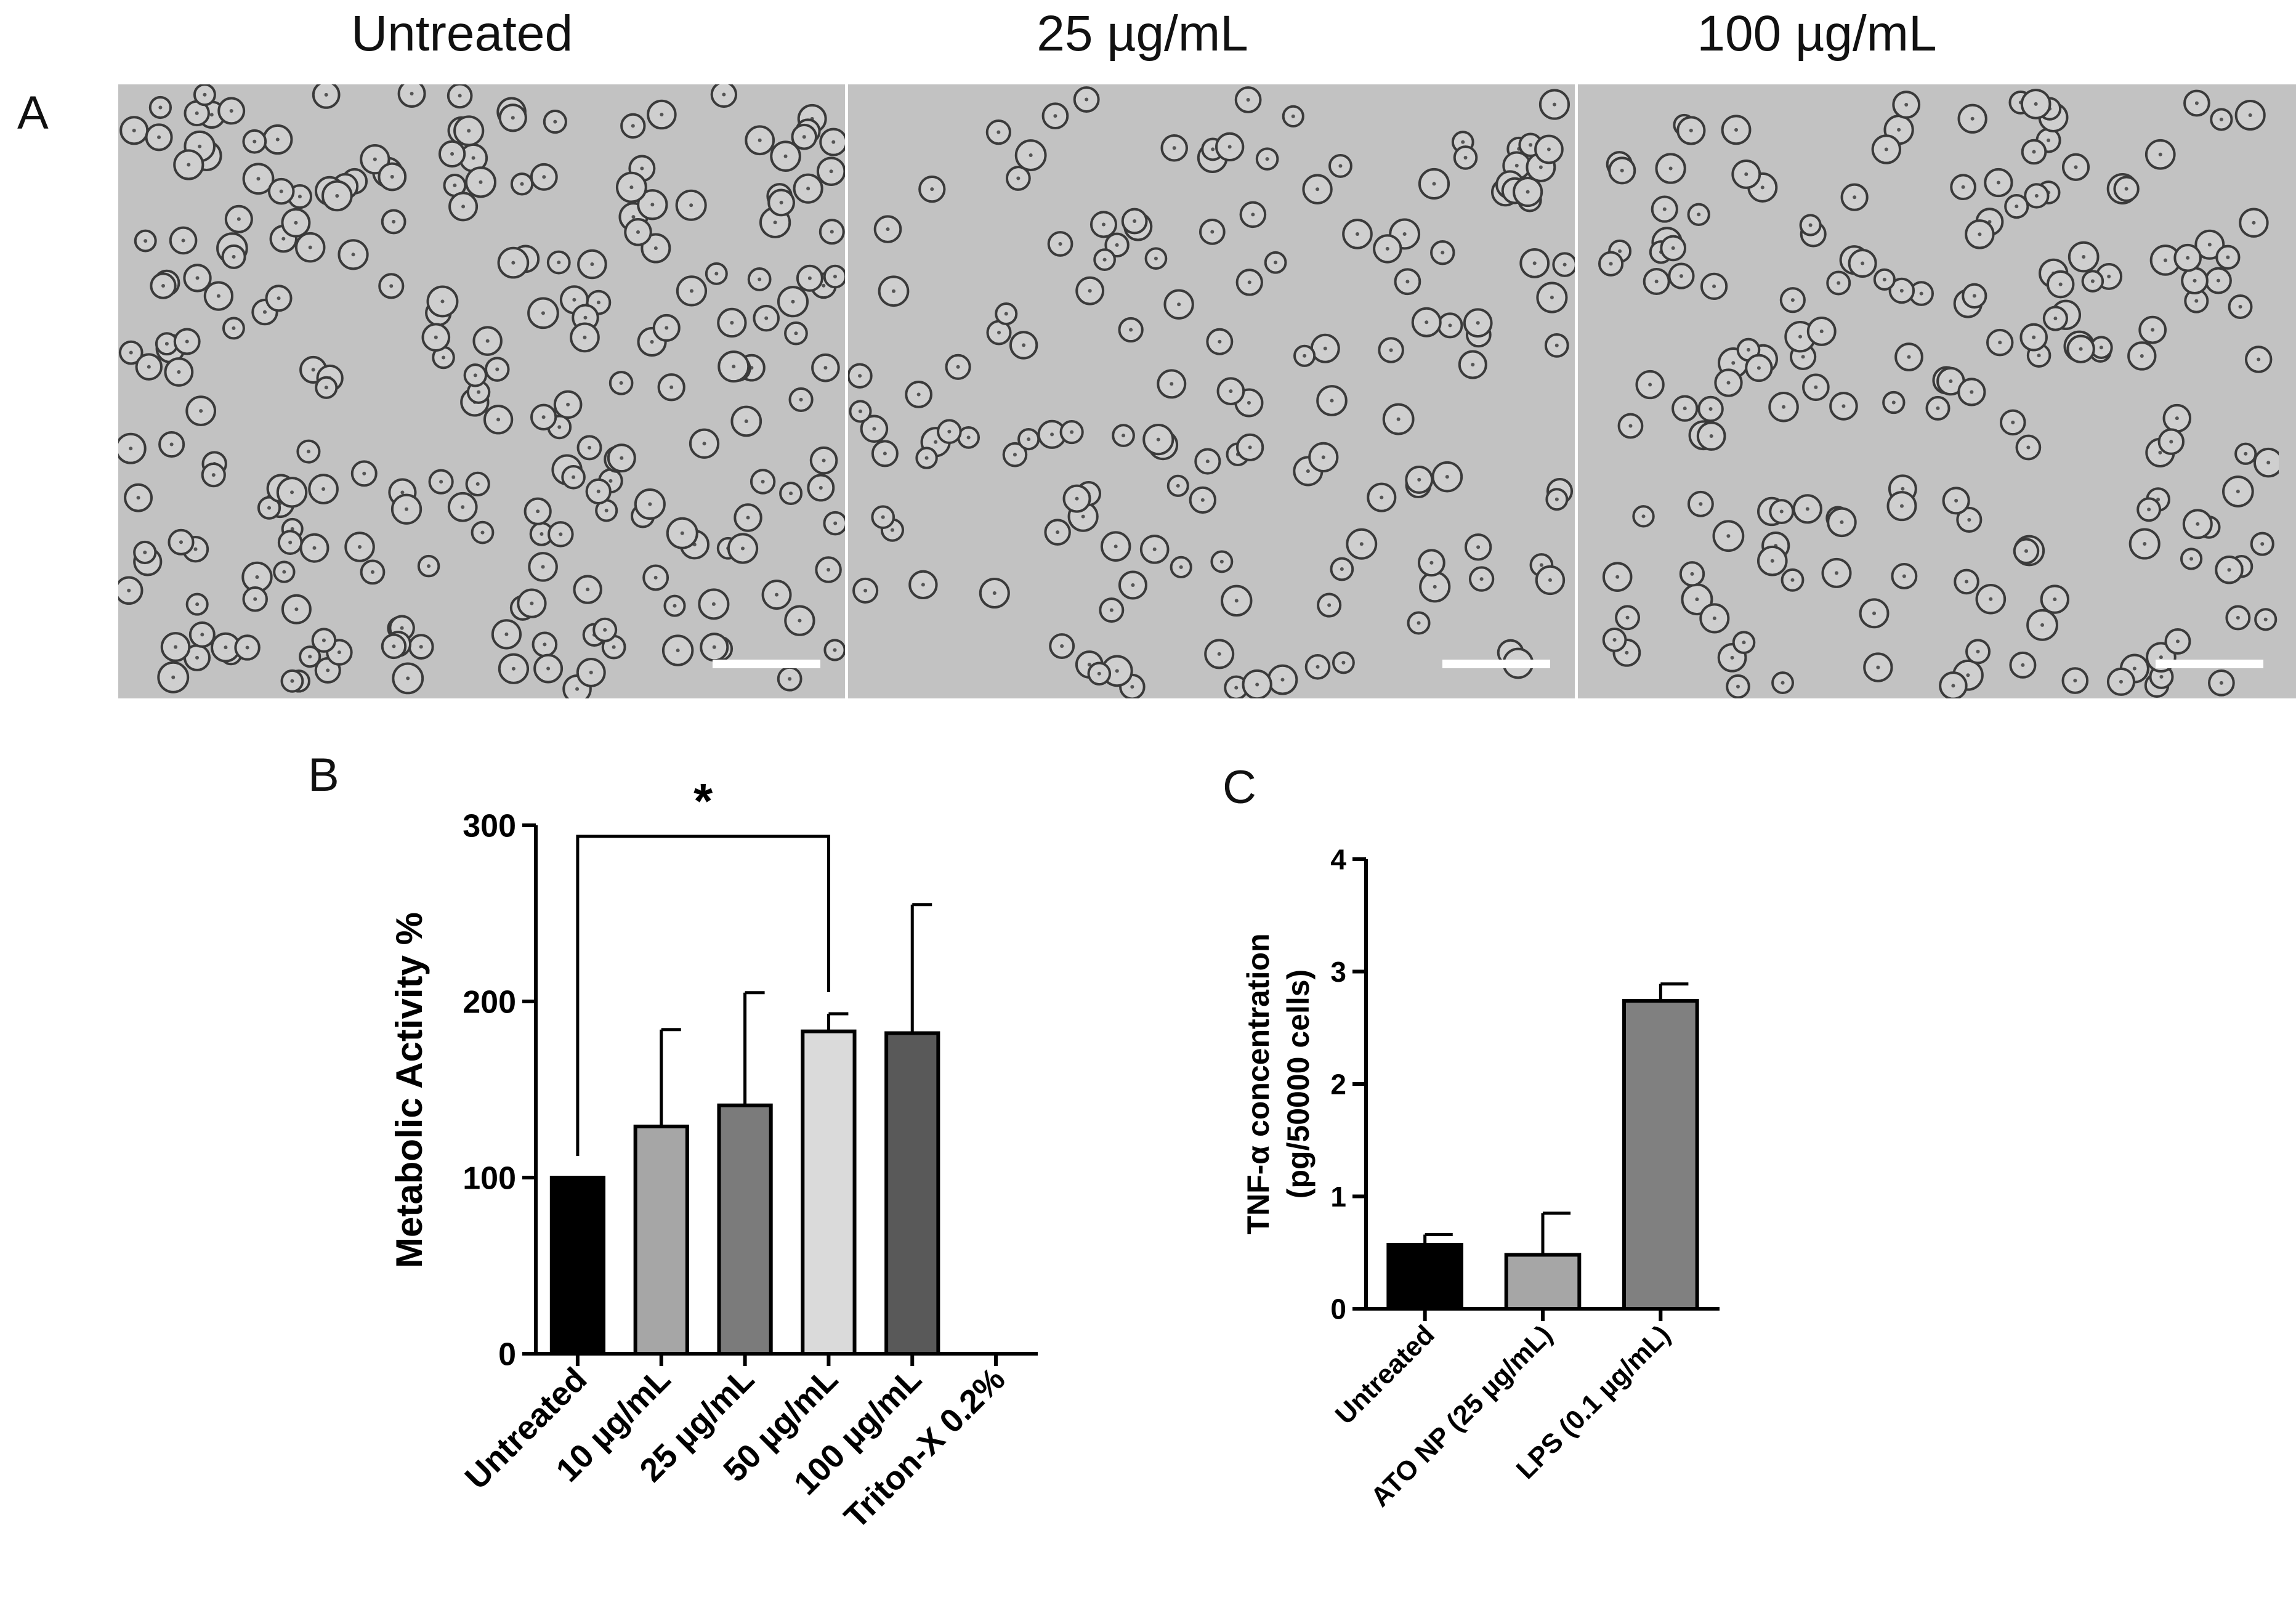 This screenshot has height=1597, width=2296. What do you see at coordinates (766, 664) in the screenshot?
I see `scale-bar` at bounding box center [766, 664].